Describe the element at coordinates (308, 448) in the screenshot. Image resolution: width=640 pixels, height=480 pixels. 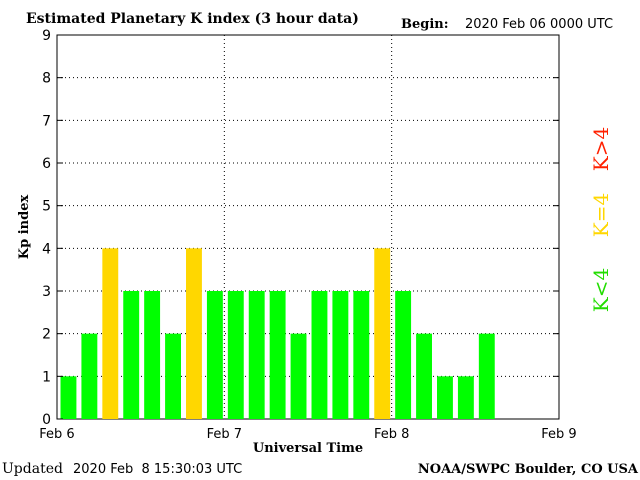
I see `x-axis-label: Universal Time` at that location.